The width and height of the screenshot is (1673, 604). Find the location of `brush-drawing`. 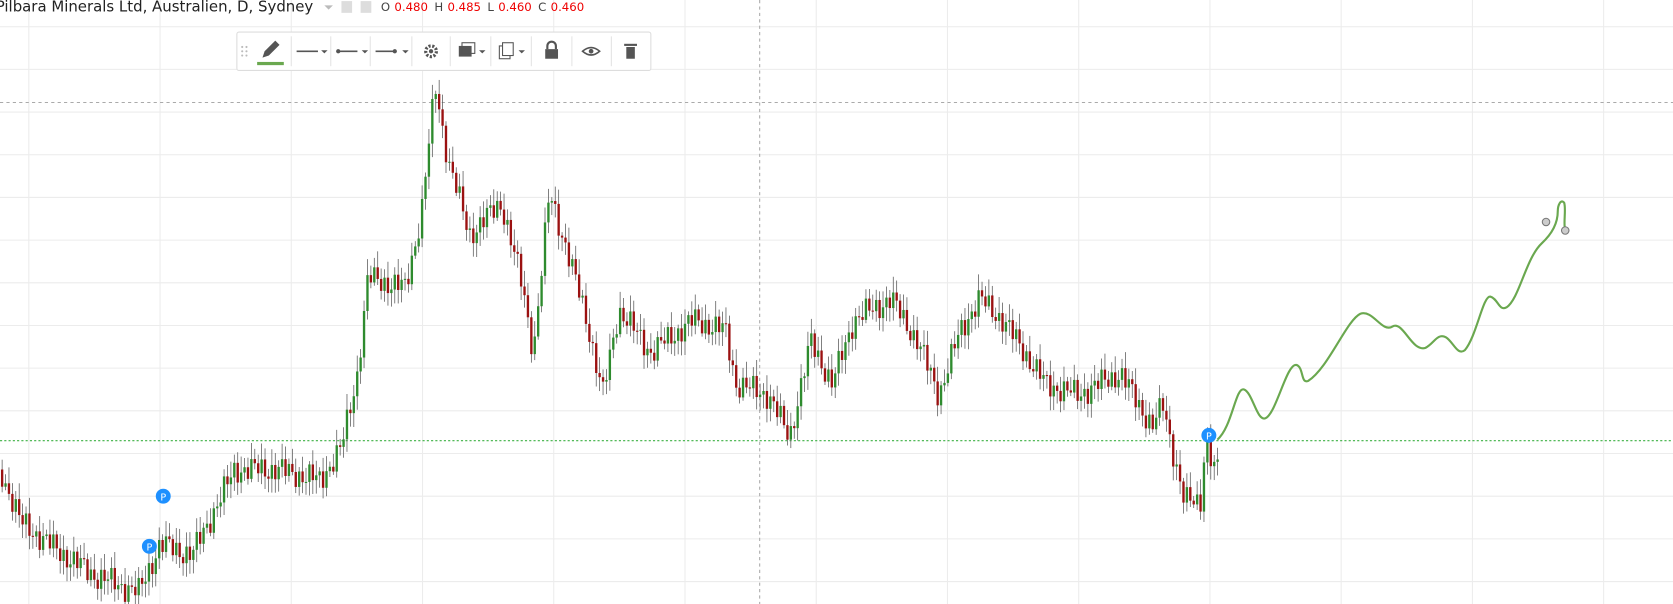

brush-drawing is located at coordinates (1391, 320).